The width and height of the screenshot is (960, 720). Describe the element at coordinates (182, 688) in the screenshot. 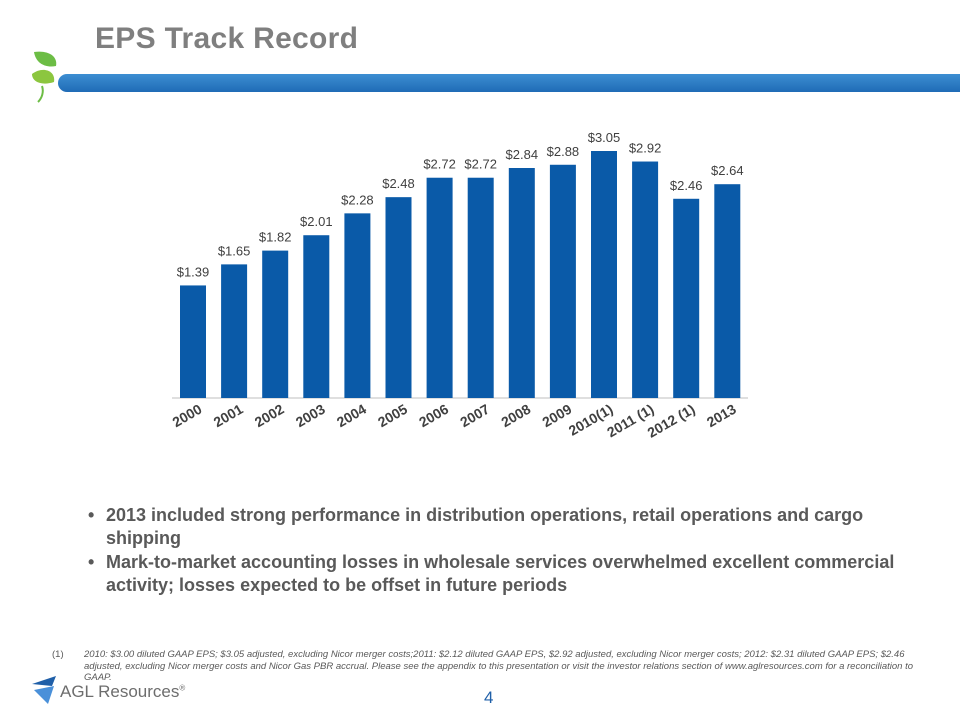

I see `brand-mark: ®` at that location.